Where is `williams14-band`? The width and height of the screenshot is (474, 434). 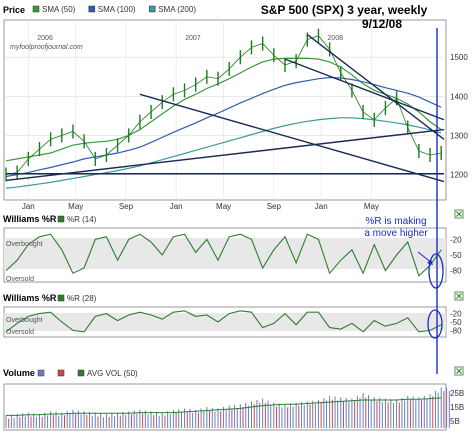 williams14-band is located at coordinates (225, 253).